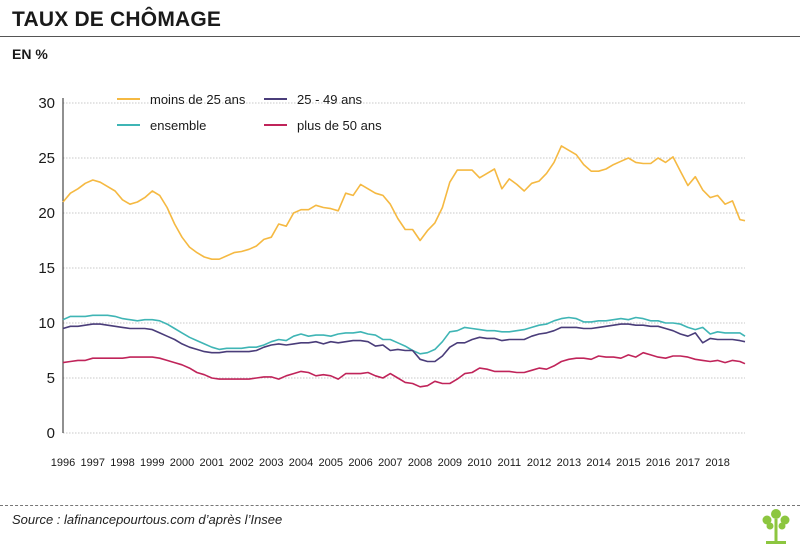  Describe the element at coordinates (117, 19) in the screenshot. I see `chart-title: TAUX DE CHÔMAGE` at that location.